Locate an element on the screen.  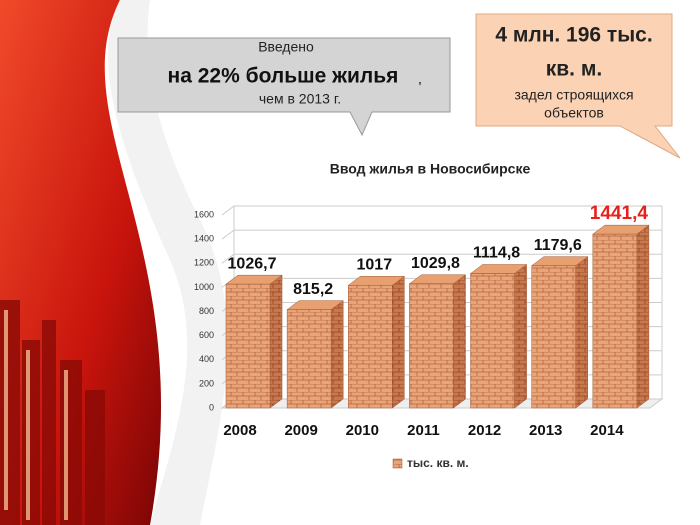
callout-text: на 22% больше жилья is located at coordinates (283, 76).